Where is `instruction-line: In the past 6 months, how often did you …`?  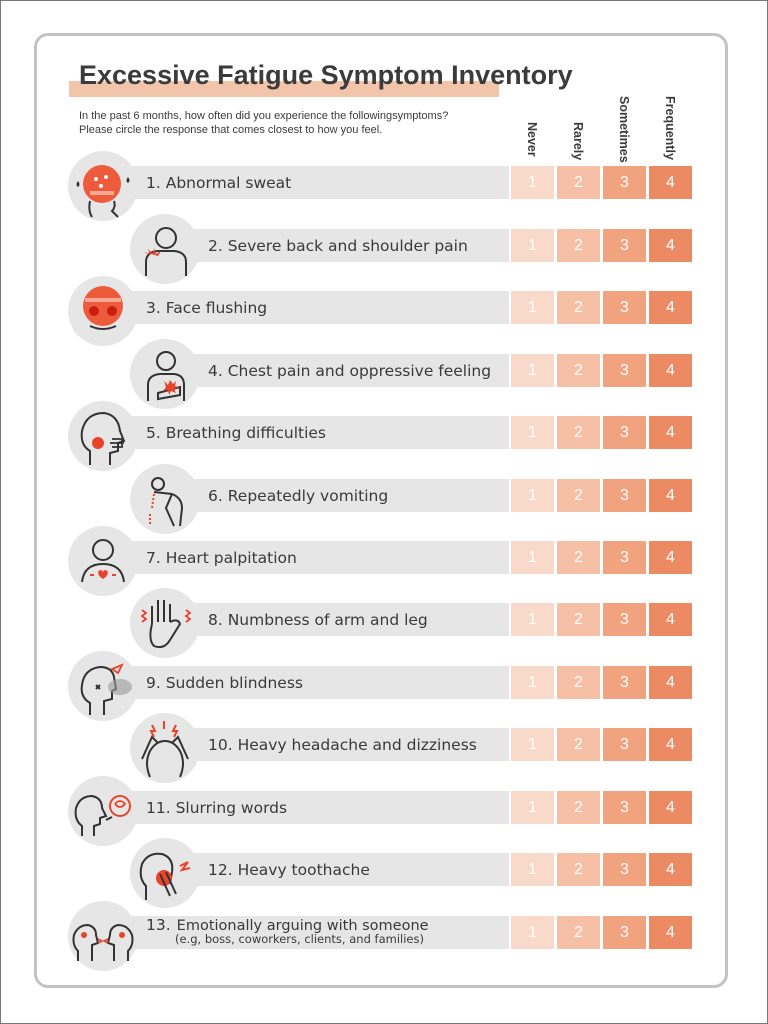
instruction-line: In the past 6 months, how often did you … is located at coordinates (264, 116).